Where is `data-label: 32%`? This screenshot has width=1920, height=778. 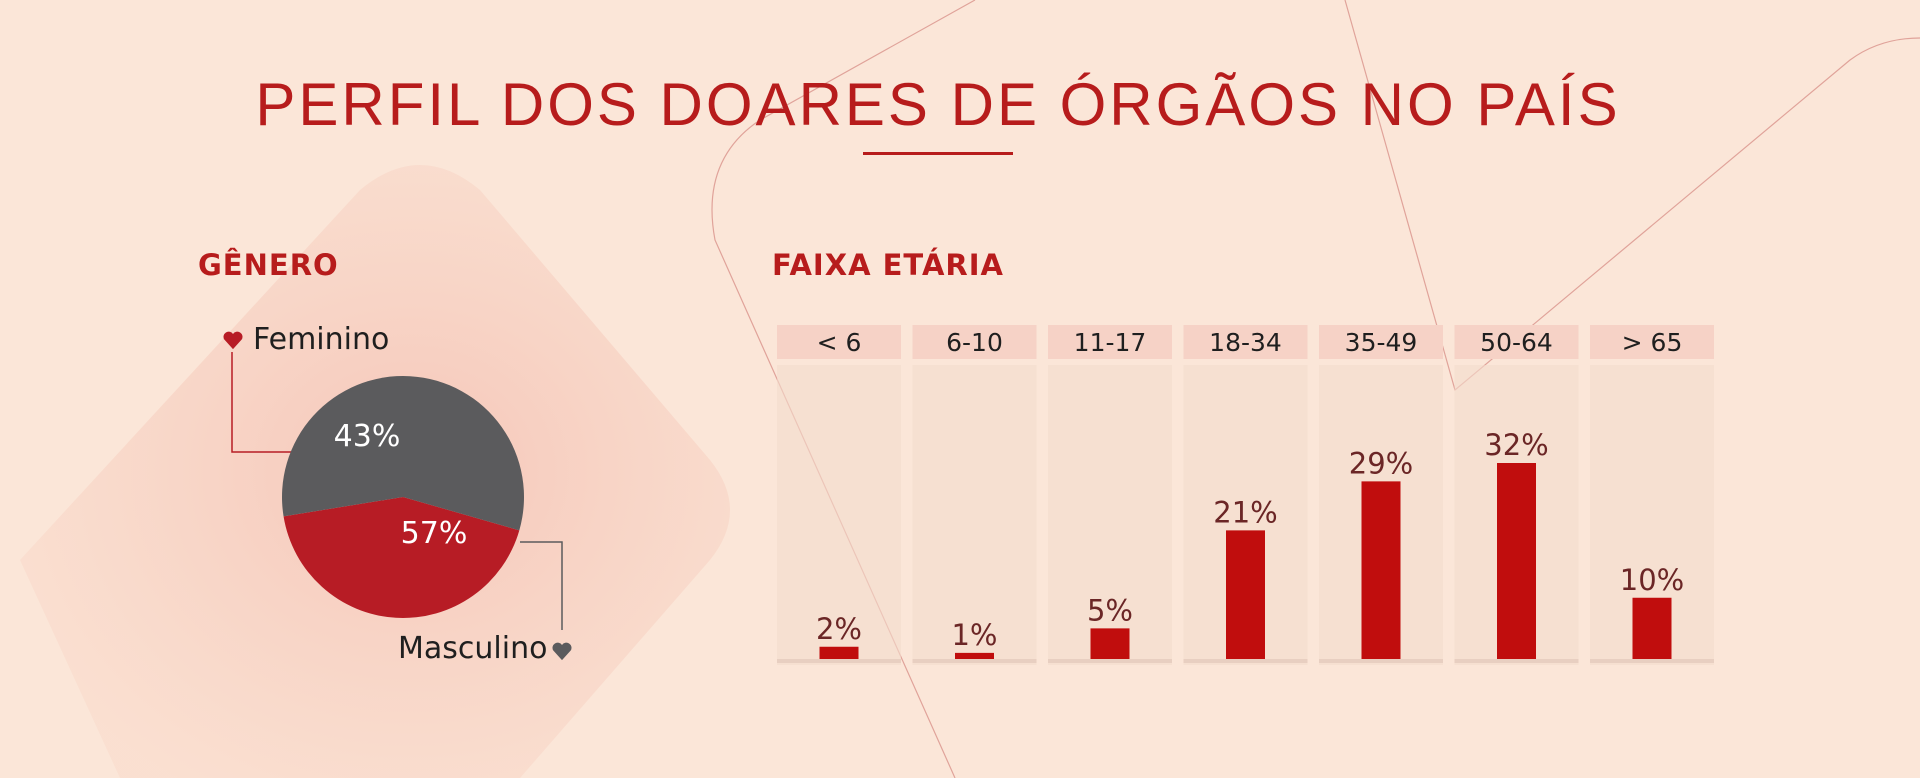 data-label: 32% is located at coordinates (1516, 445).